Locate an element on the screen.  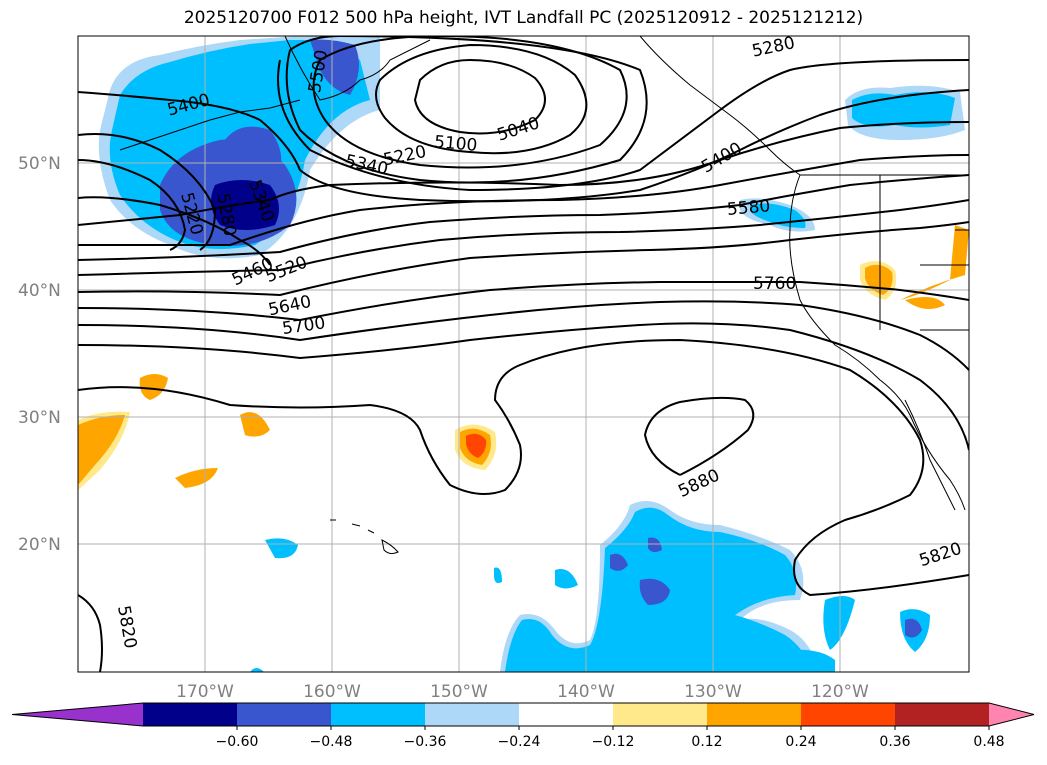
lon-label: 150°W is located at coordinates (459, 692).